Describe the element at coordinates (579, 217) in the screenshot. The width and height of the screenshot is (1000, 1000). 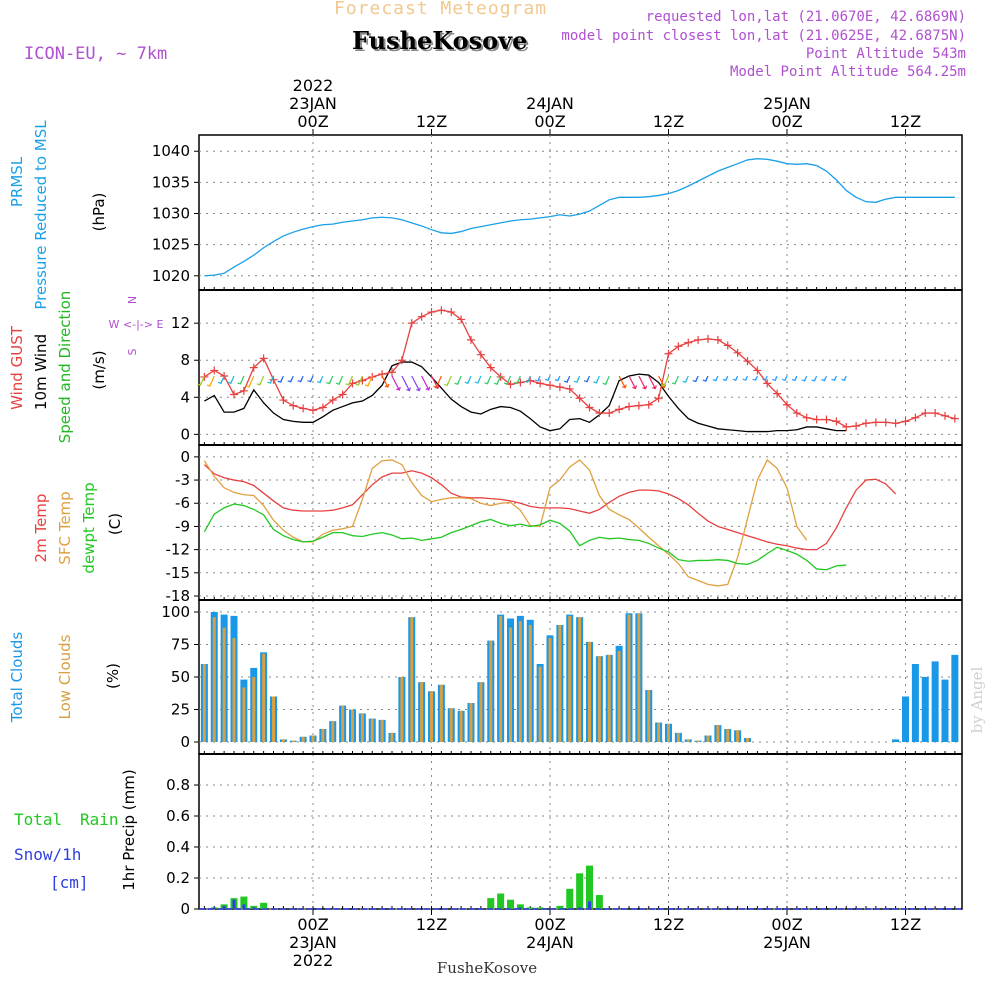
I see `pressure-line` at that location.